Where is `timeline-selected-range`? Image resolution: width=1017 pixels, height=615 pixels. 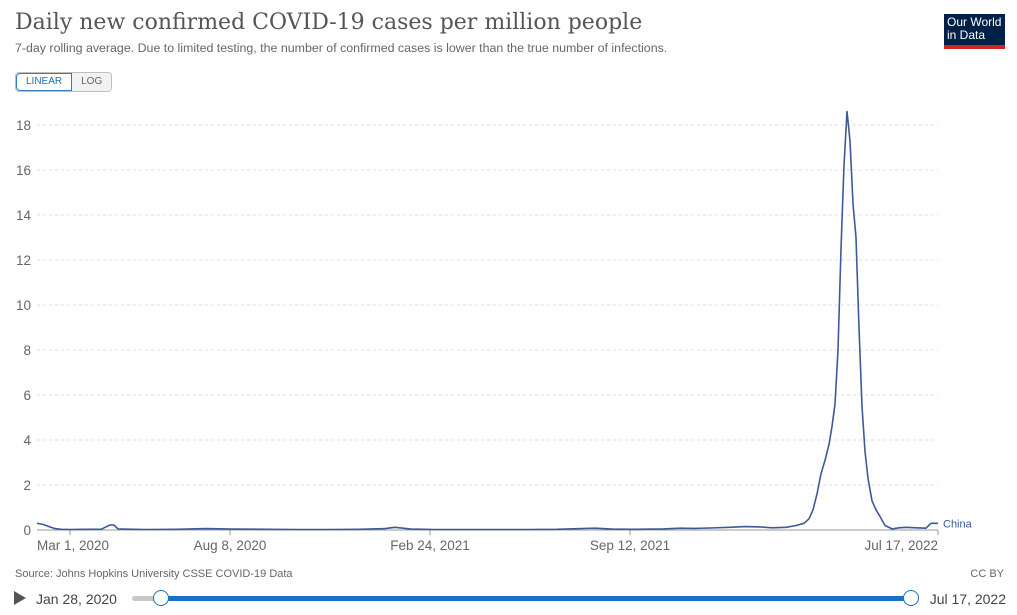 timeline-selected-range is located at coordinates (536, 598).